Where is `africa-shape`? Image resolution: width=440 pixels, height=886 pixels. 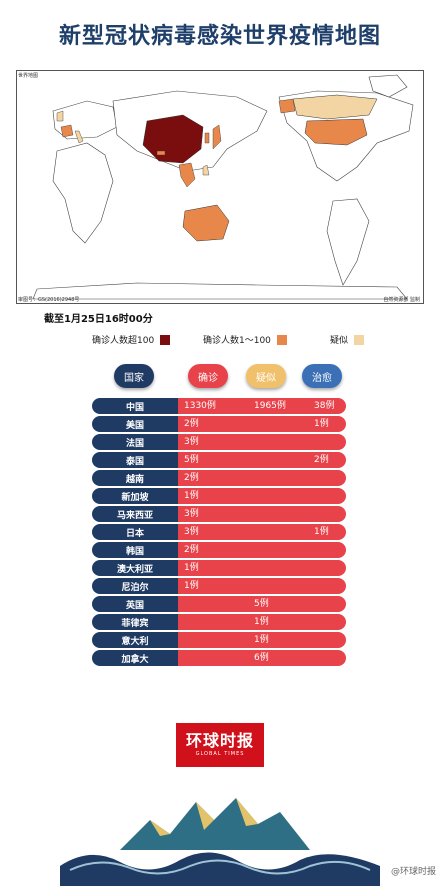 africa-shape is located at coordinates (83, 193).